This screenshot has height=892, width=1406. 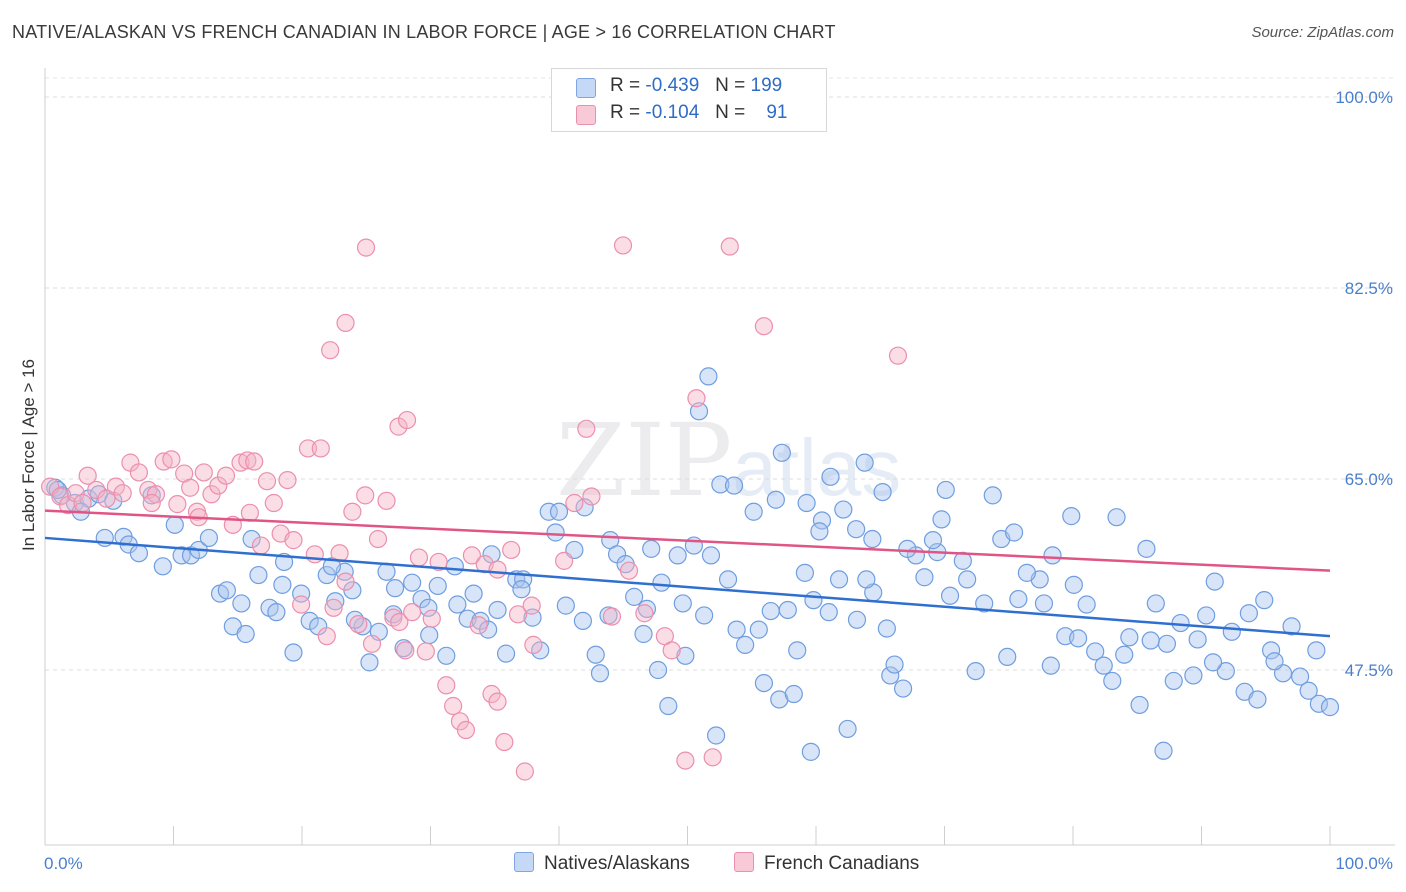 I want to click on y-tick-label-0: 47.5%, so click(x=1369, y=670).